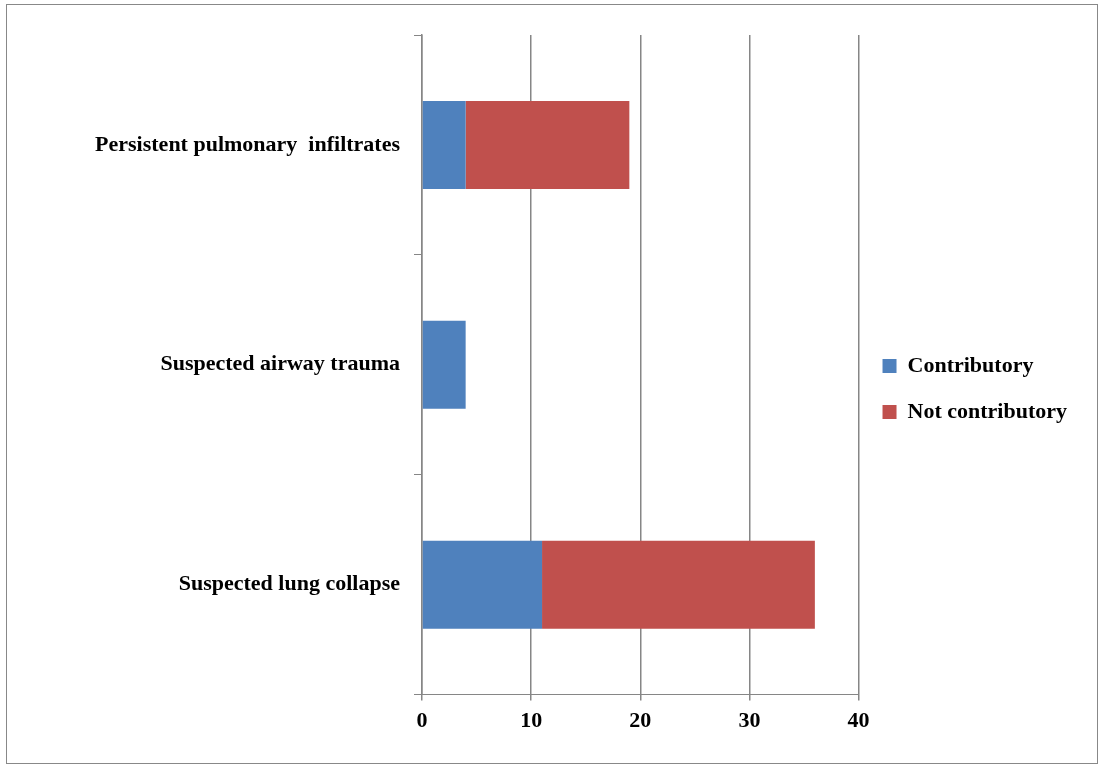 The image size is (1104, 769). I want to click on x-tick-label: 10, so click(531, 720).